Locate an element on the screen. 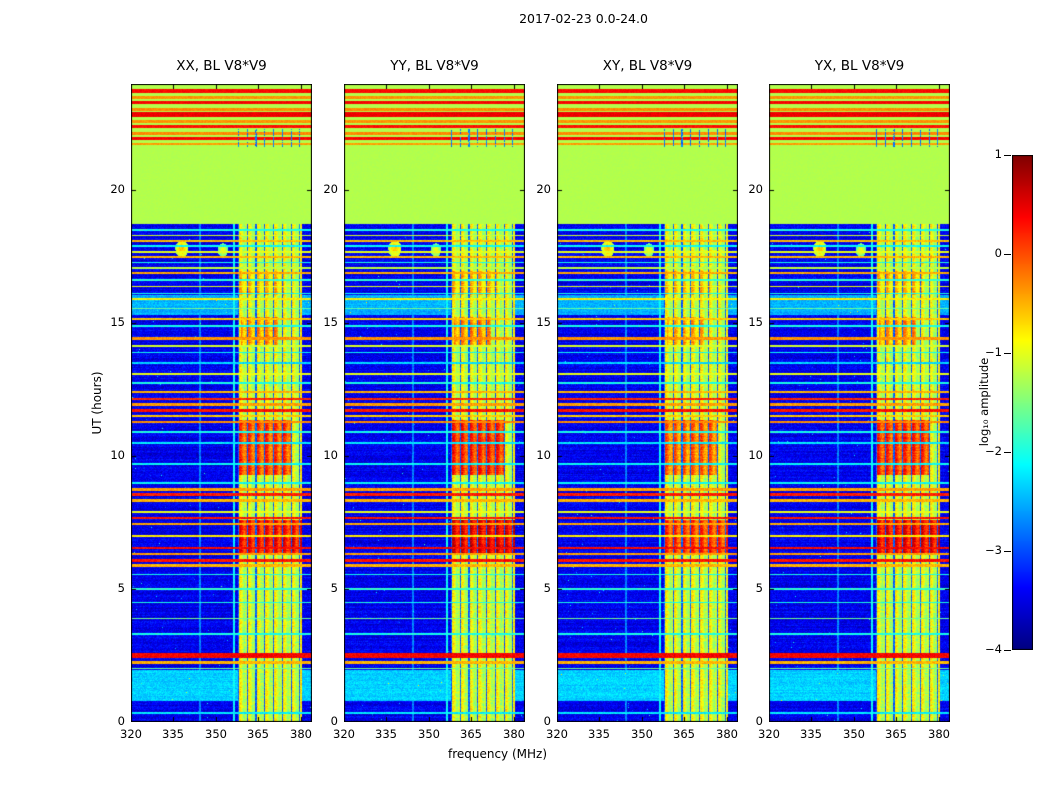  panel-title-yy: YY, BL V8*V9 is located at coordinates (434, 66).